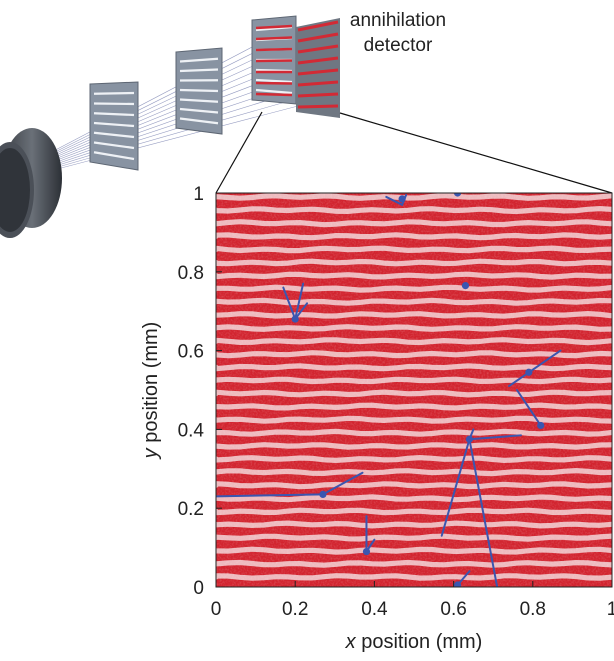 This screenshot has width=614, height=661. Describe the element at coordinates (453, 609) in the screenshot. I see `x-tick-label: 0.6` at that location.